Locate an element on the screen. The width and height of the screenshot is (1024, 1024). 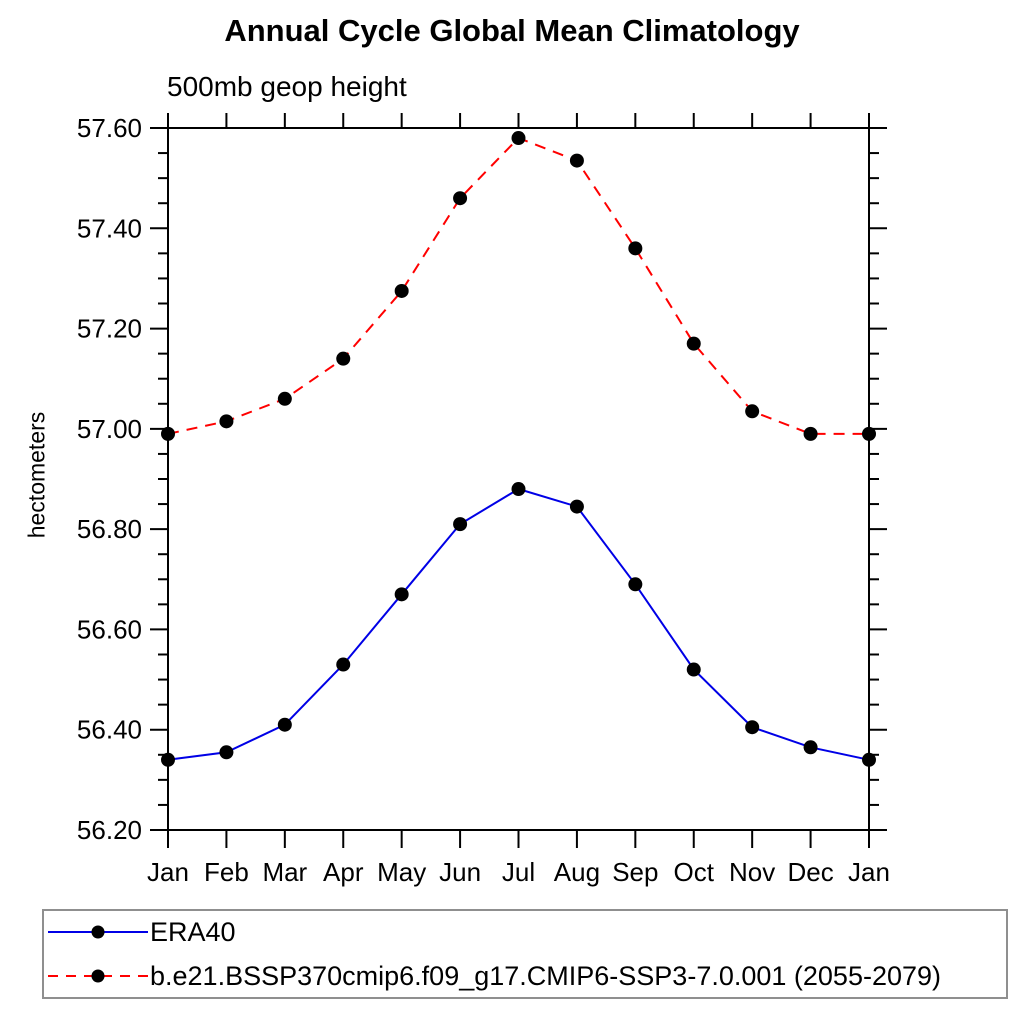
x-tick-label: Nov is located at coordinates (752, 872).